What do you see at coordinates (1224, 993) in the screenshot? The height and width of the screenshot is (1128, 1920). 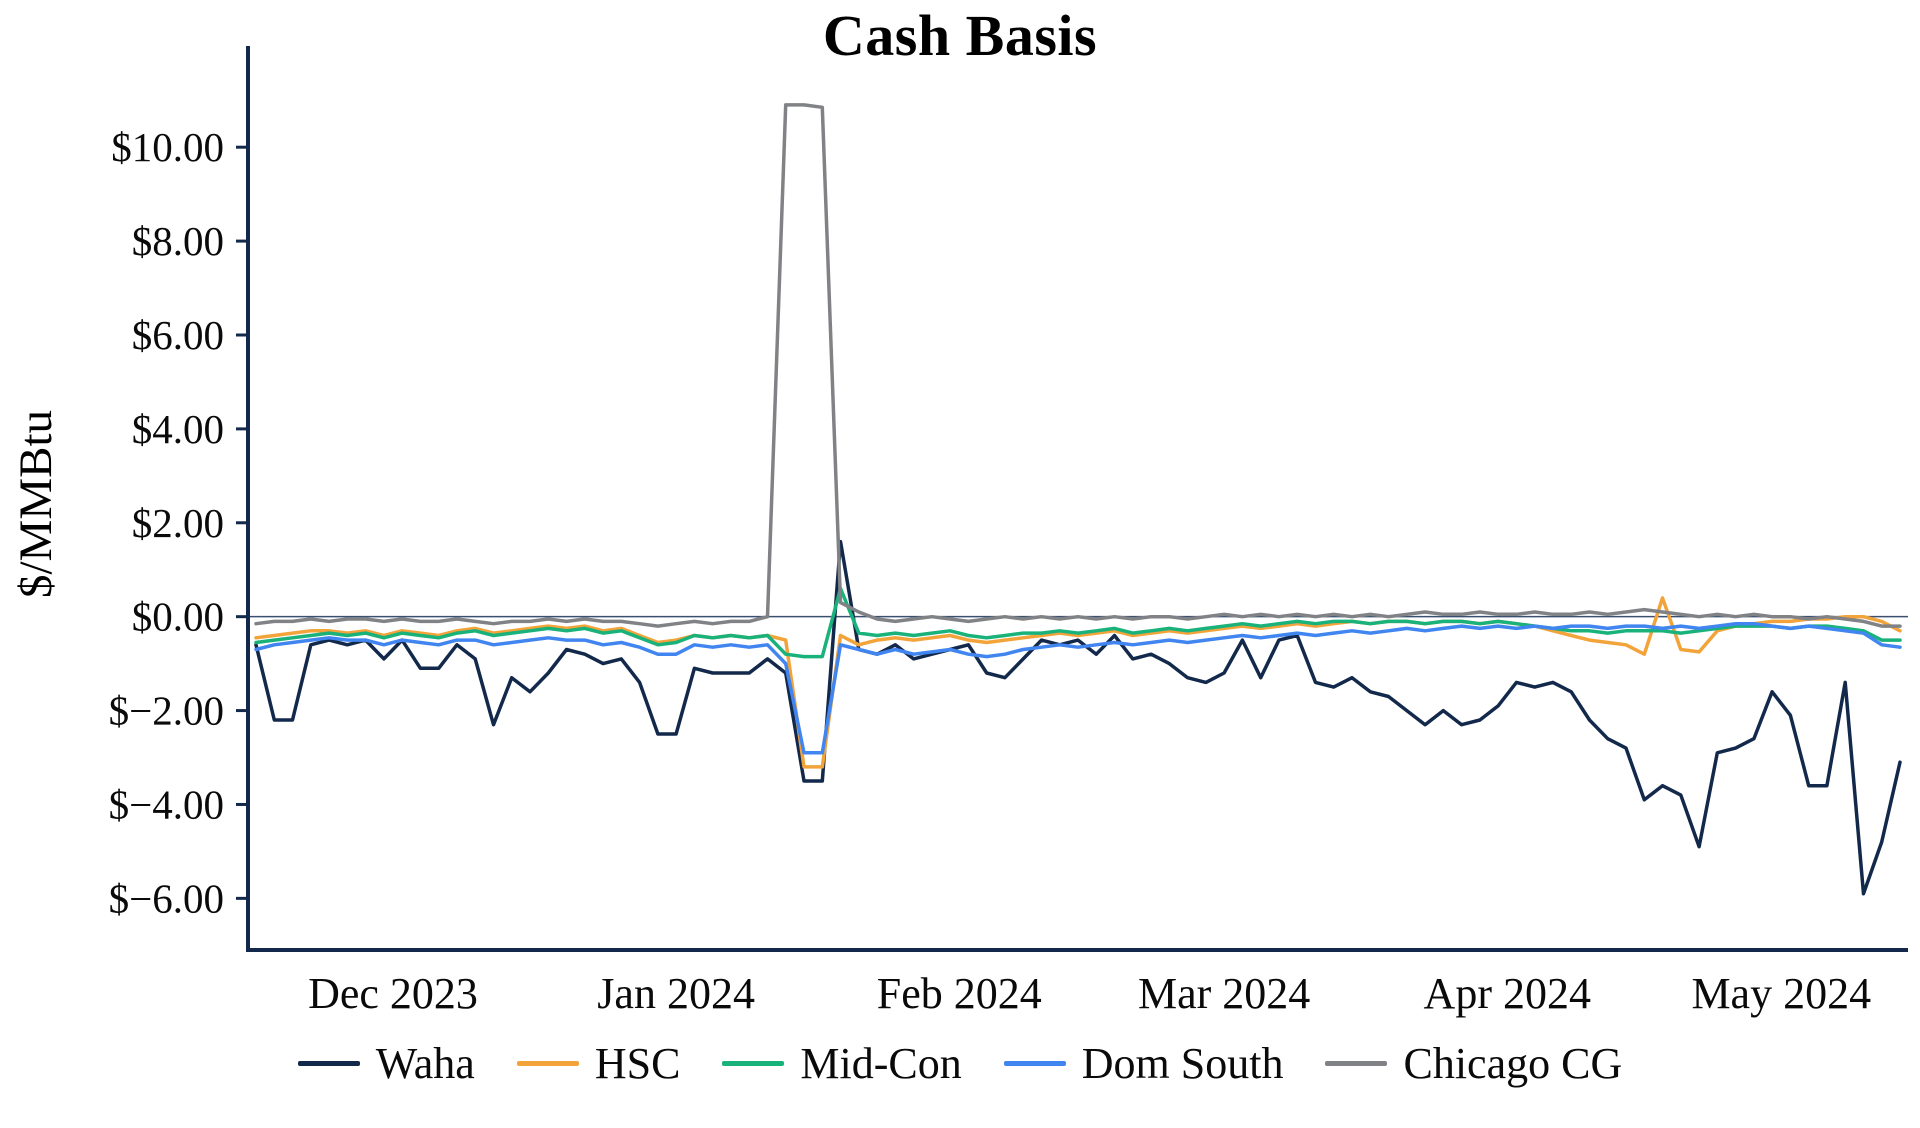 I see `x-tick-label: Mar 2024` at bounding box center [1224, 993].